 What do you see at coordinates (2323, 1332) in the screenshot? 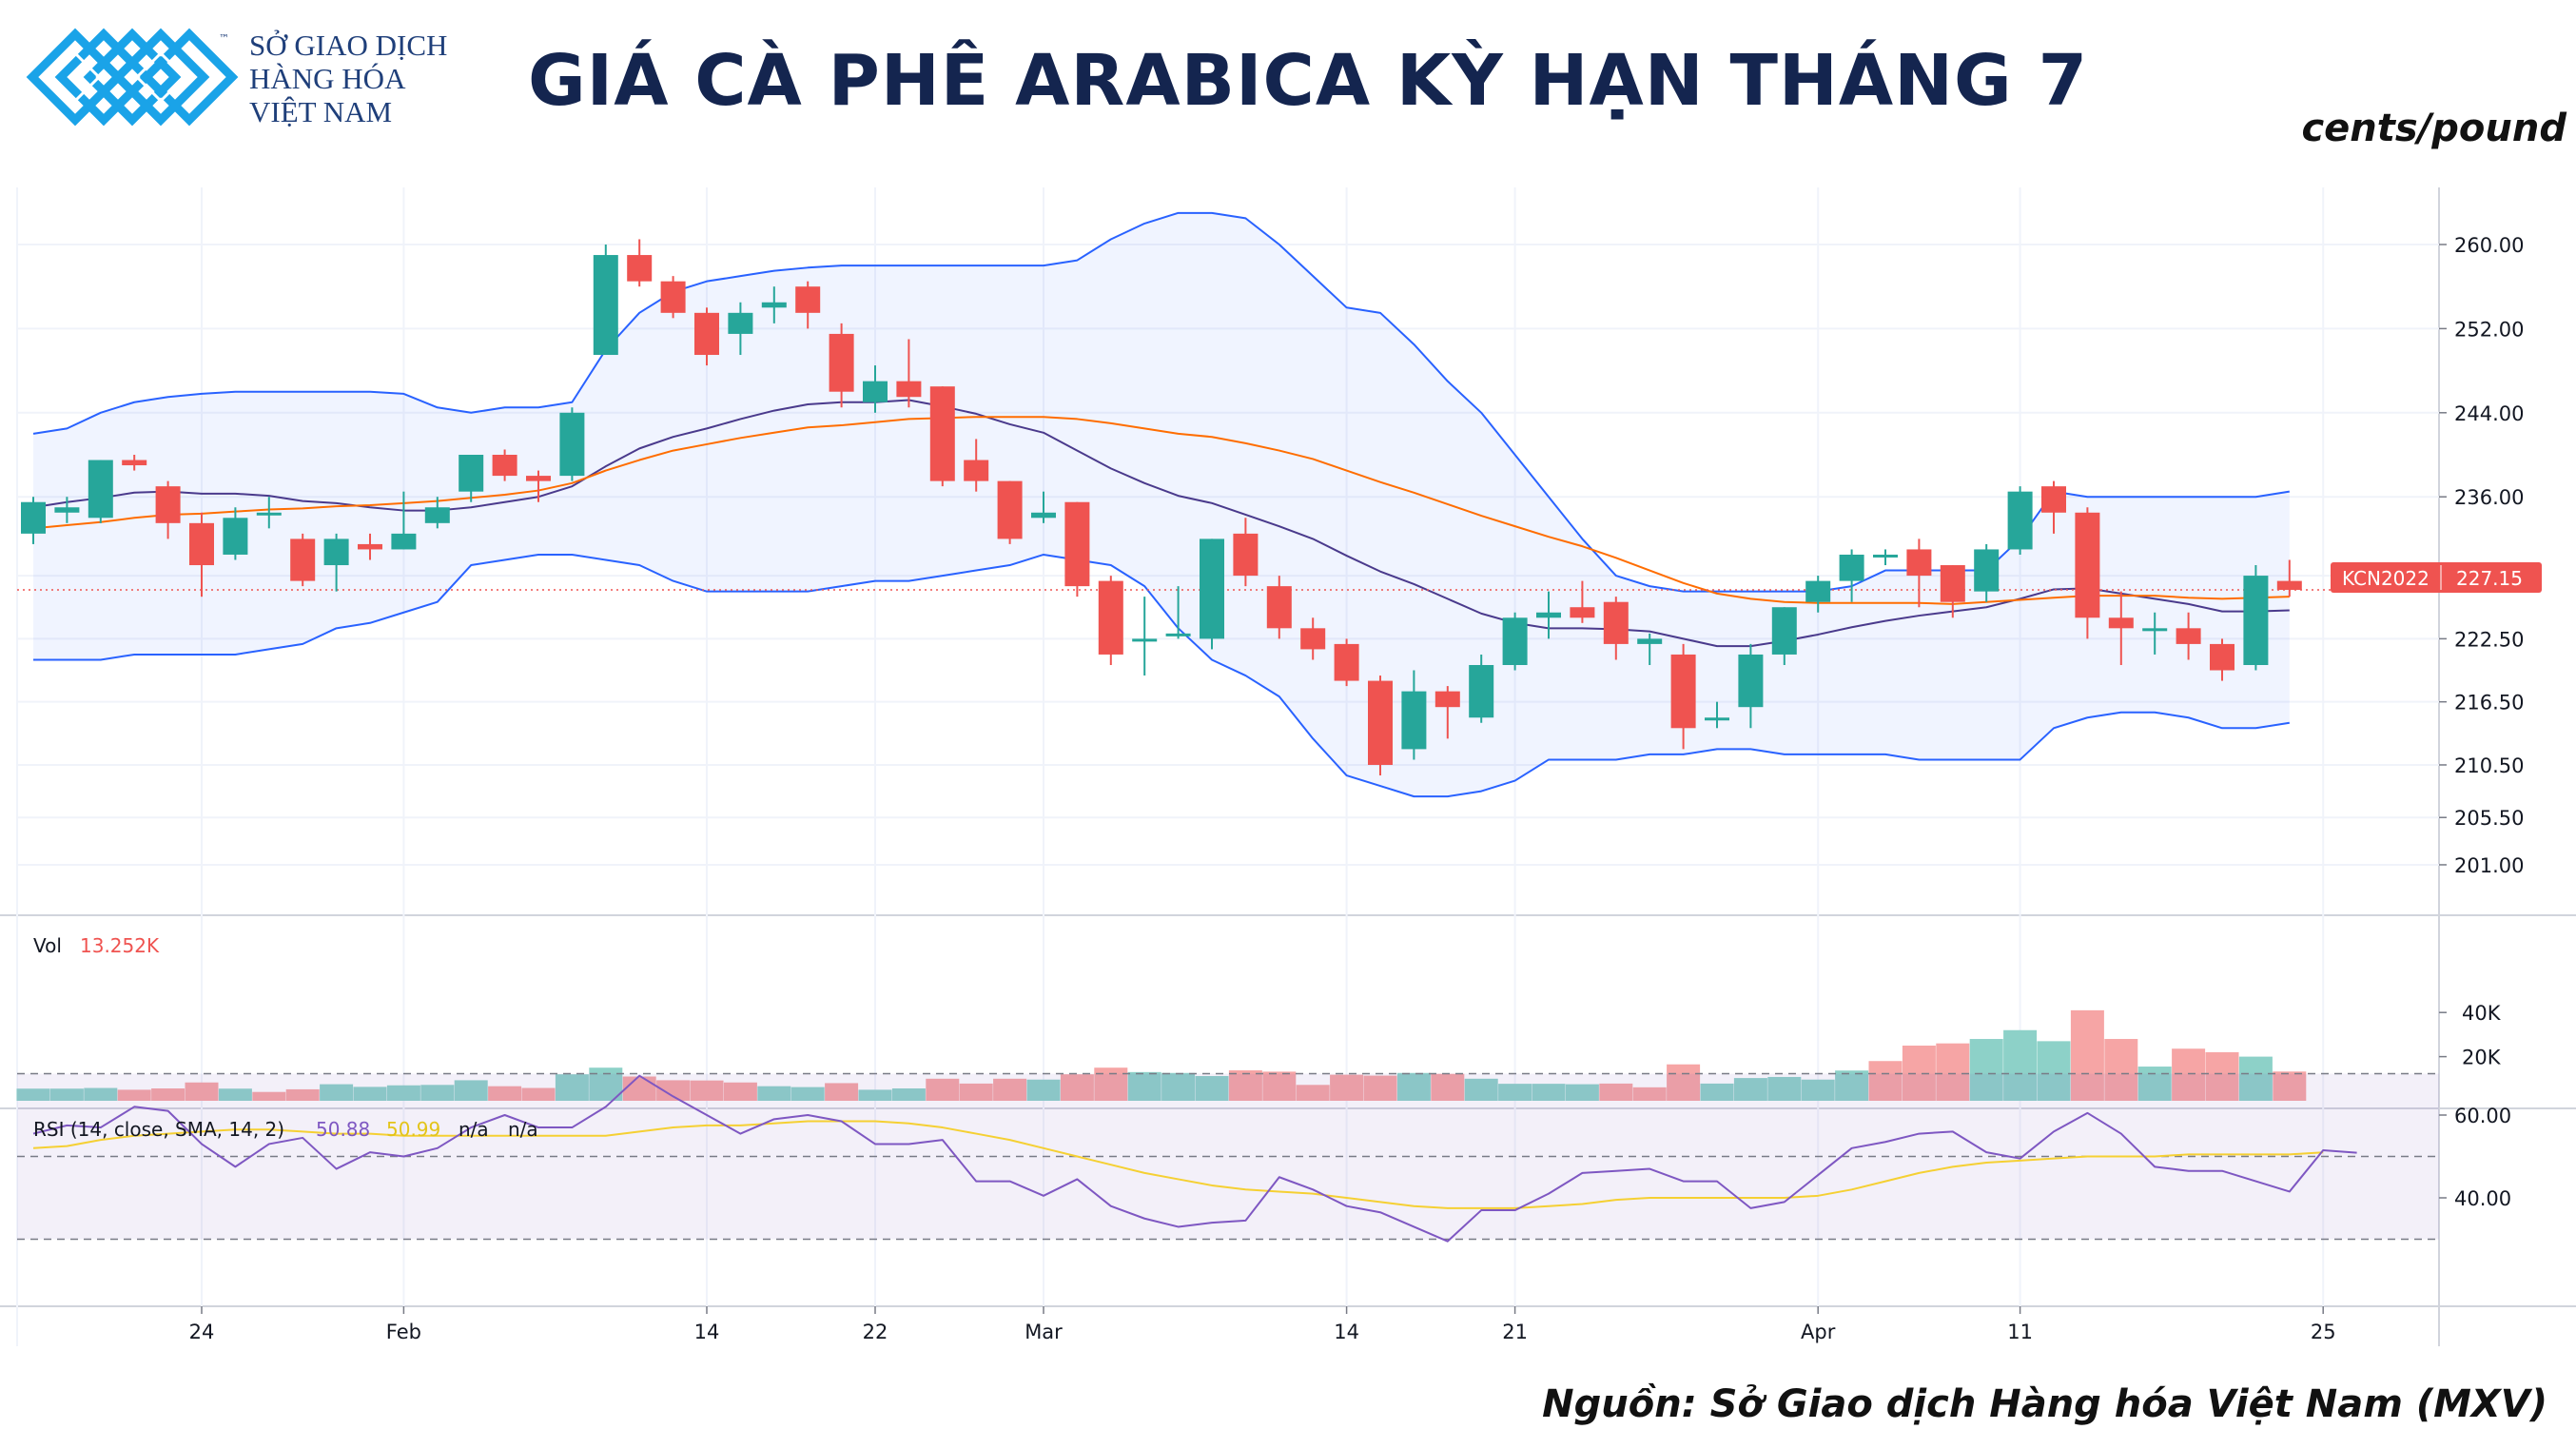
I see `x-tick-label: 25` at bounding box center [2323, 1332].